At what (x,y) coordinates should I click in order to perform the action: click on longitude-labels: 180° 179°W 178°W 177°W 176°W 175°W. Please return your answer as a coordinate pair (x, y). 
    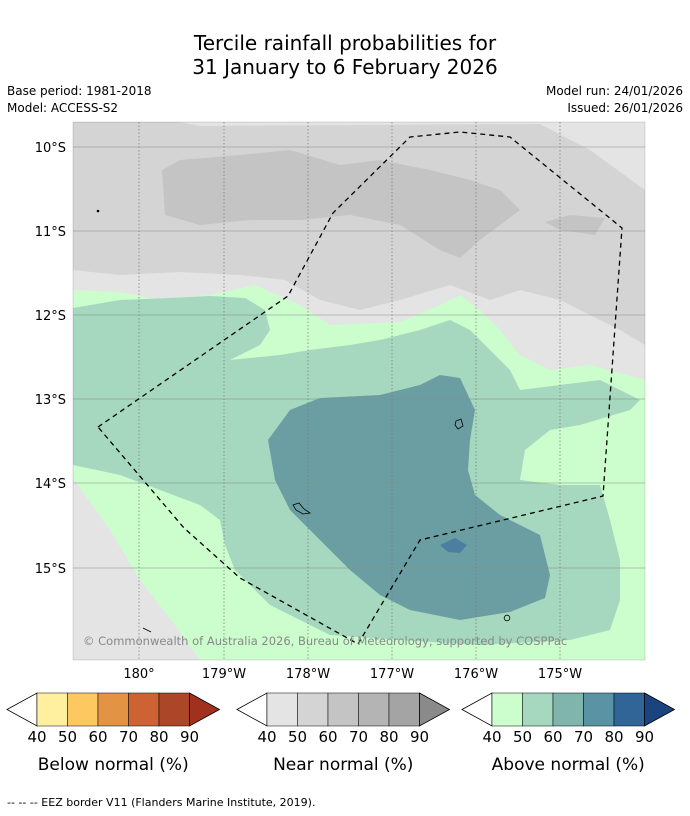
    Looking at the image, I should click on (352, 674).